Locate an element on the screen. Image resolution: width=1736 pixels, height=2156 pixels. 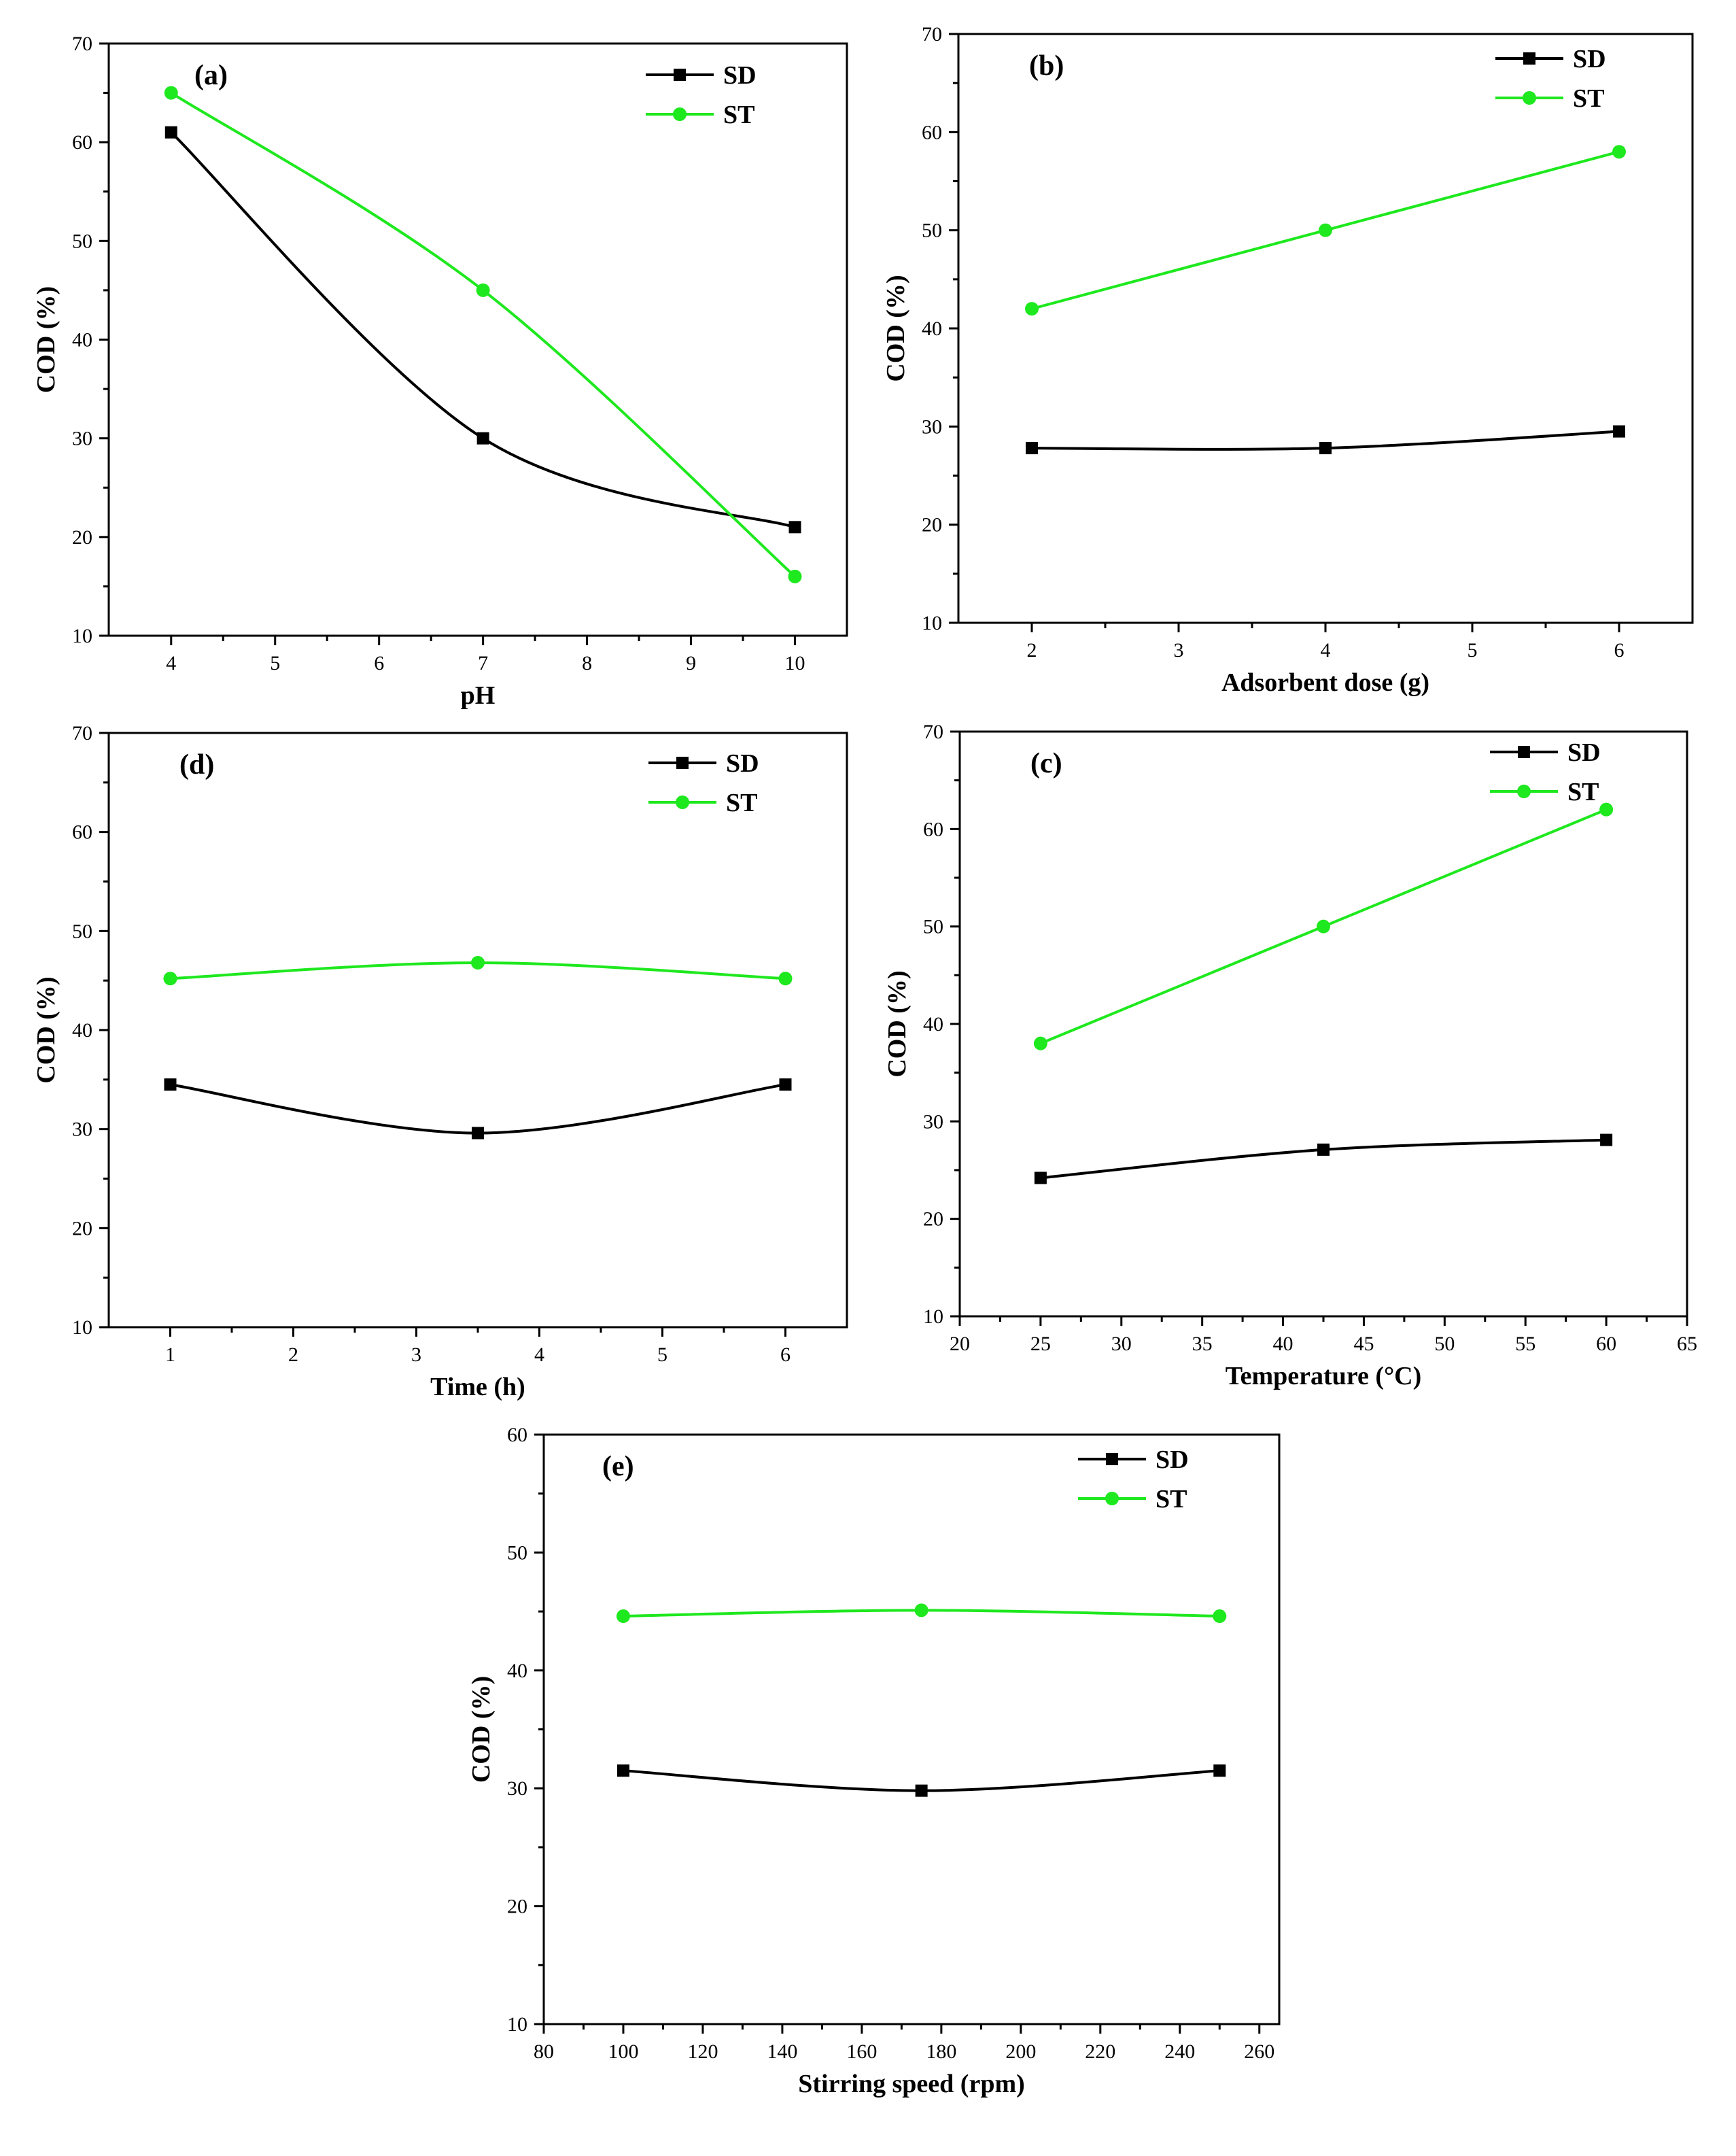
y-tick-label: 40 is located at coordinates (933, 1024).